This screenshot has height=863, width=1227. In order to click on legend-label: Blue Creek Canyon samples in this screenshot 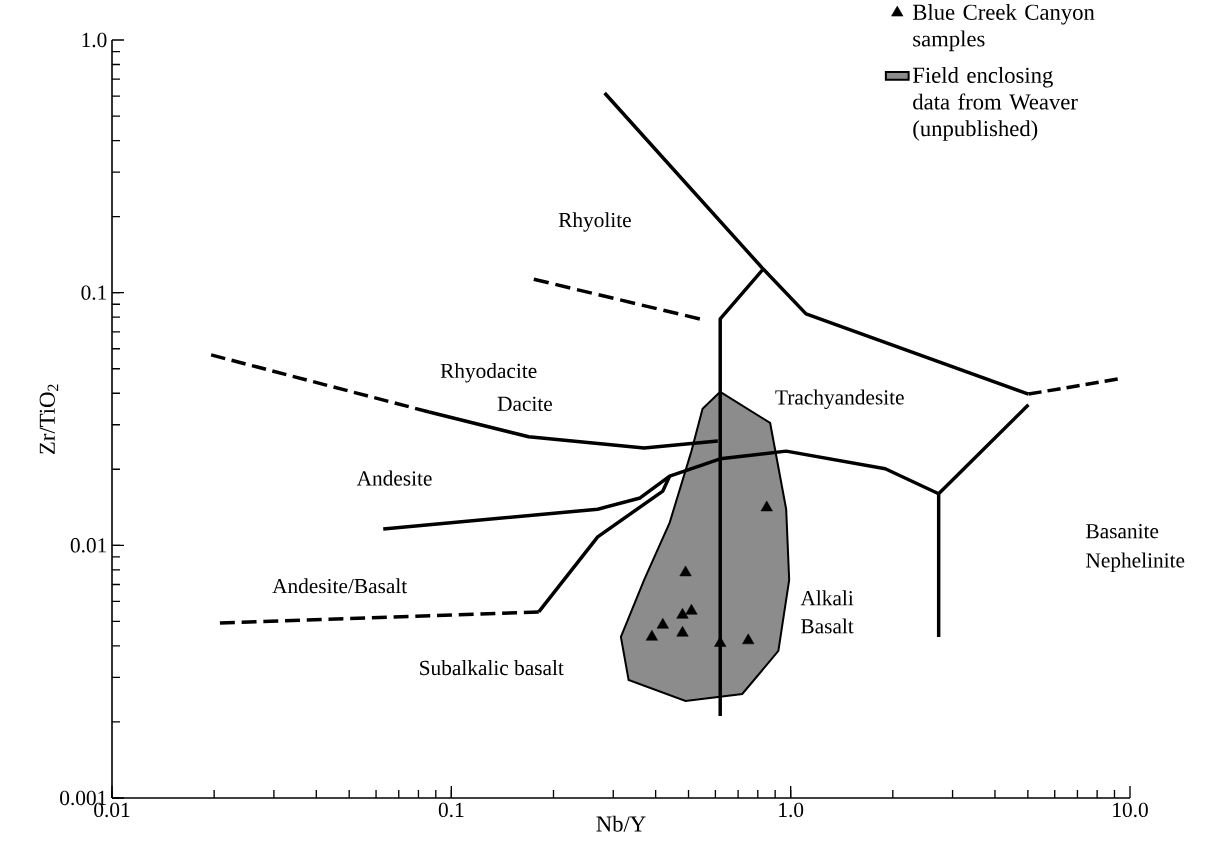, I will do `click(1003, 27)`.